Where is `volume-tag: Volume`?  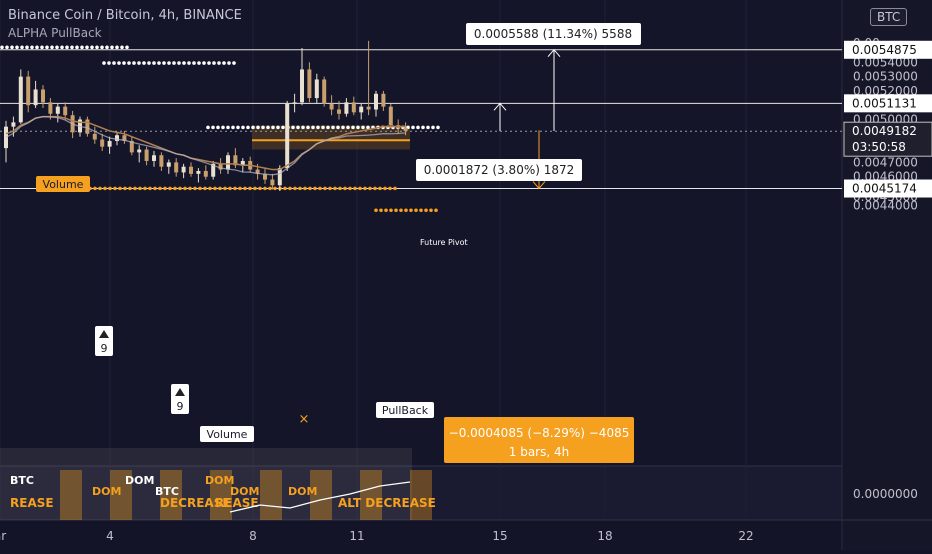 volume-tag: Volume is located at coordinates (63, 184).